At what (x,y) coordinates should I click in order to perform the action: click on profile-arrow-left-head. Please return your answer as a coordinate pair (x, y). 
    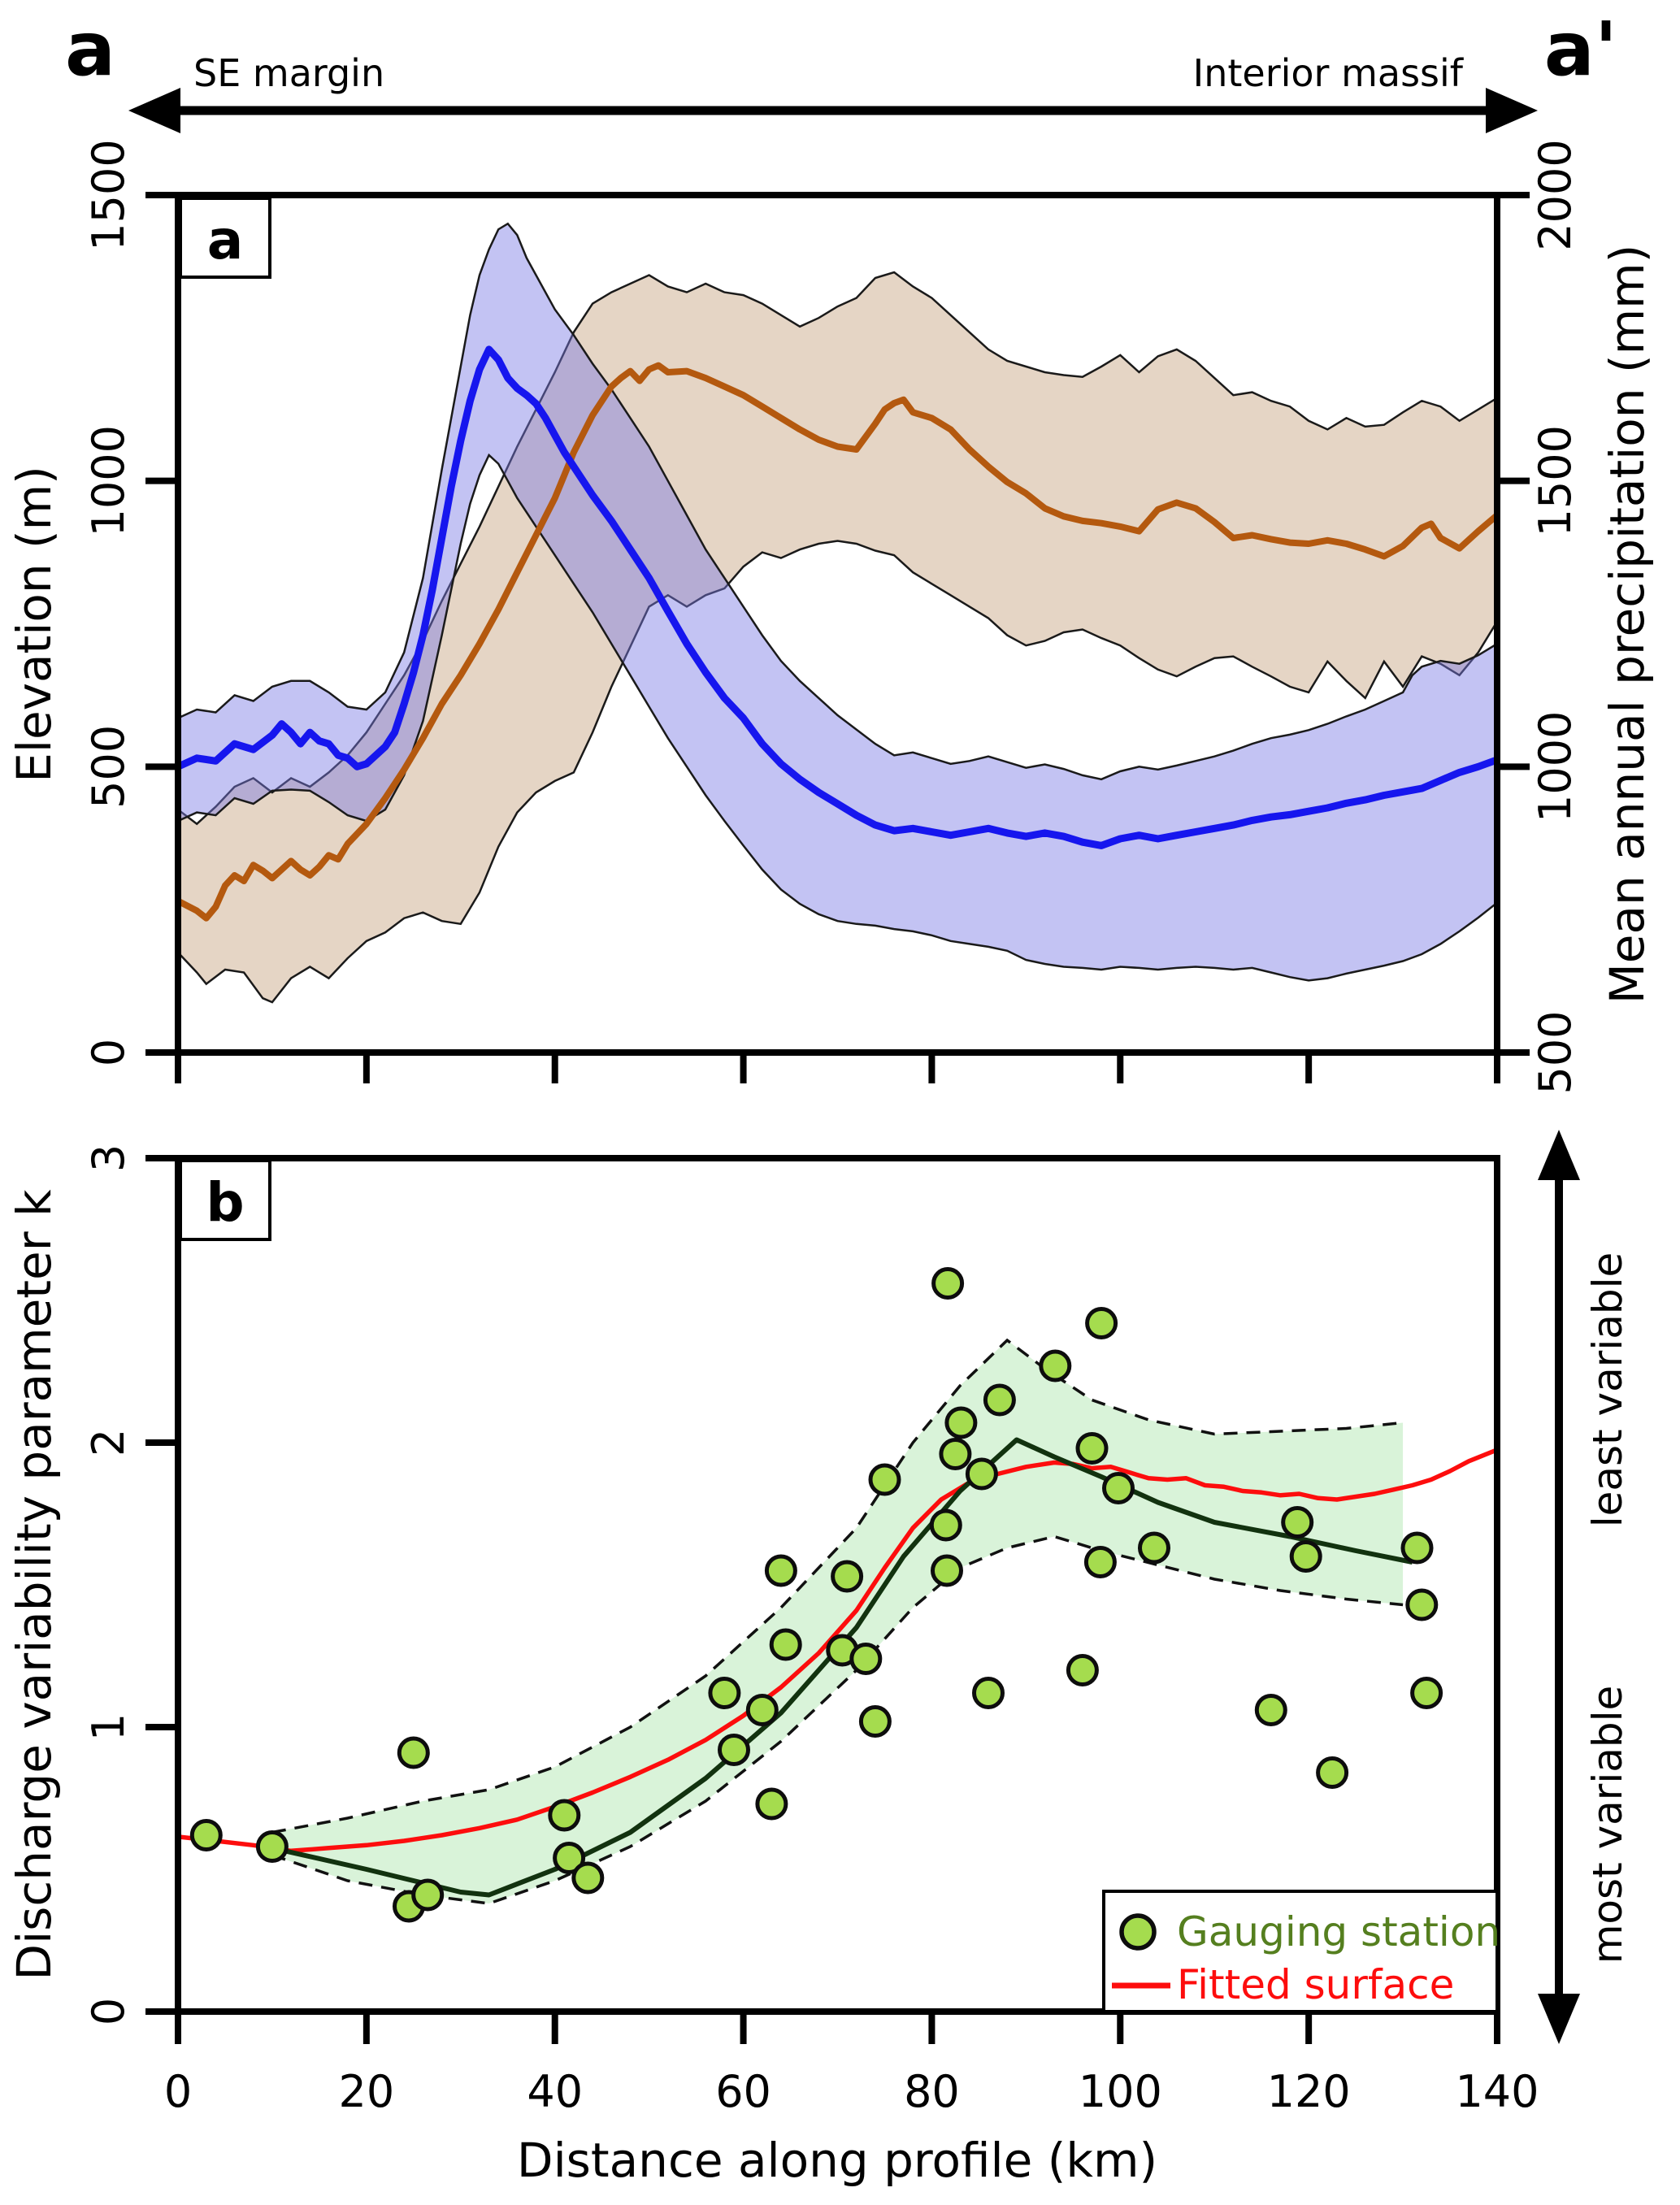
    Looking at the image, I should click on (154, 111).